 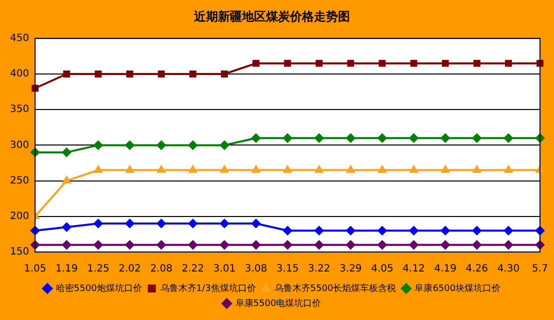 I want to click on y-tick-label: 350, so click(x=20, y=110).